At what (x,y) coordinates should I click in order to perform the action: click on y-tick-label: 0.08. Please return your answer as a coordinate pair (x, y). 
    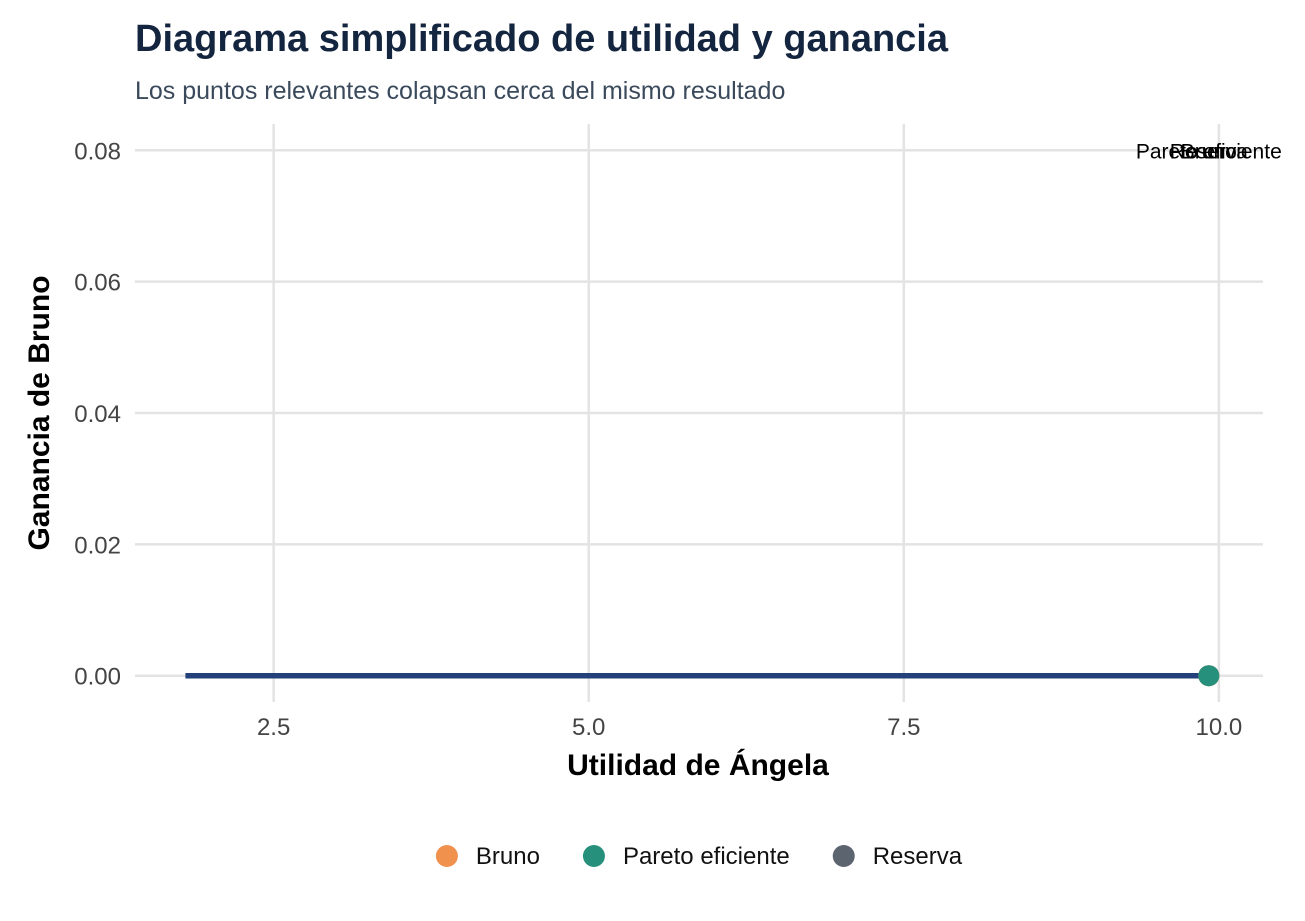
    Looking at the image, I should click on (97, 151).